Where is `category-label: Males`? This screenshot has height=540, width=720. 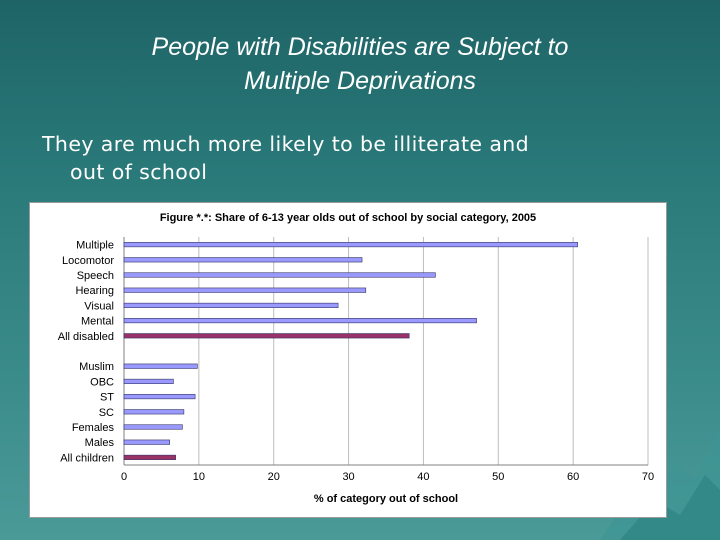 category-label: Males is located at coordinates (100, 443).